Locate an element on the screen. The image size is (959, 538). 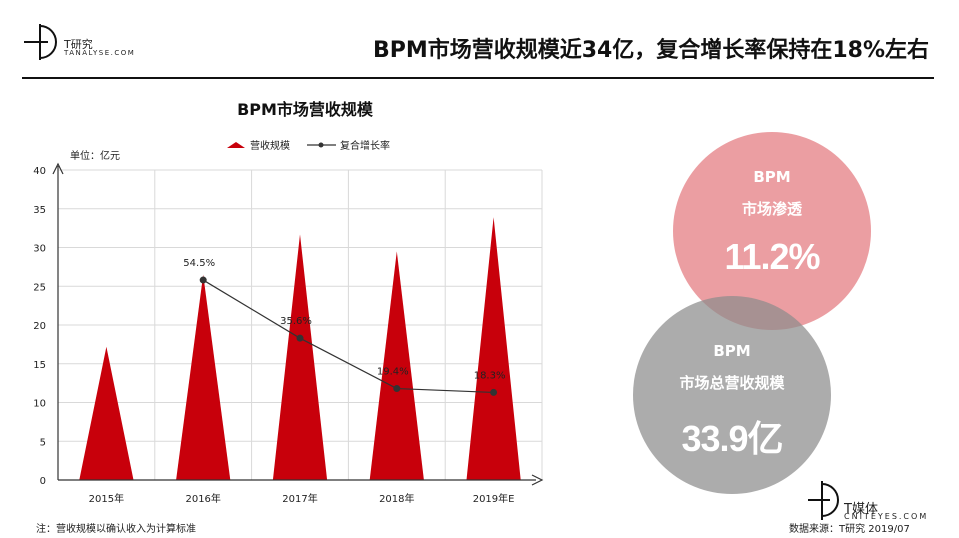
y-tick-label: 15 is located at coordinates (39, 365).